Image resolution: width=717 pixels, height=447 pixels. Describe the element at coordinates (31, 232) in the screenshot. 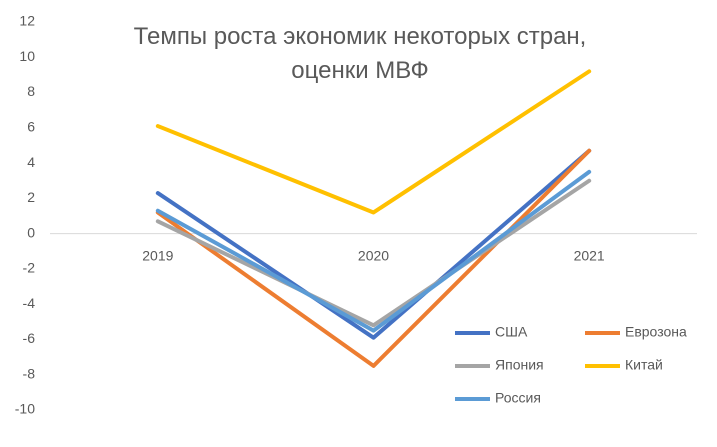

I see `y-tick-label: 0` at that location.